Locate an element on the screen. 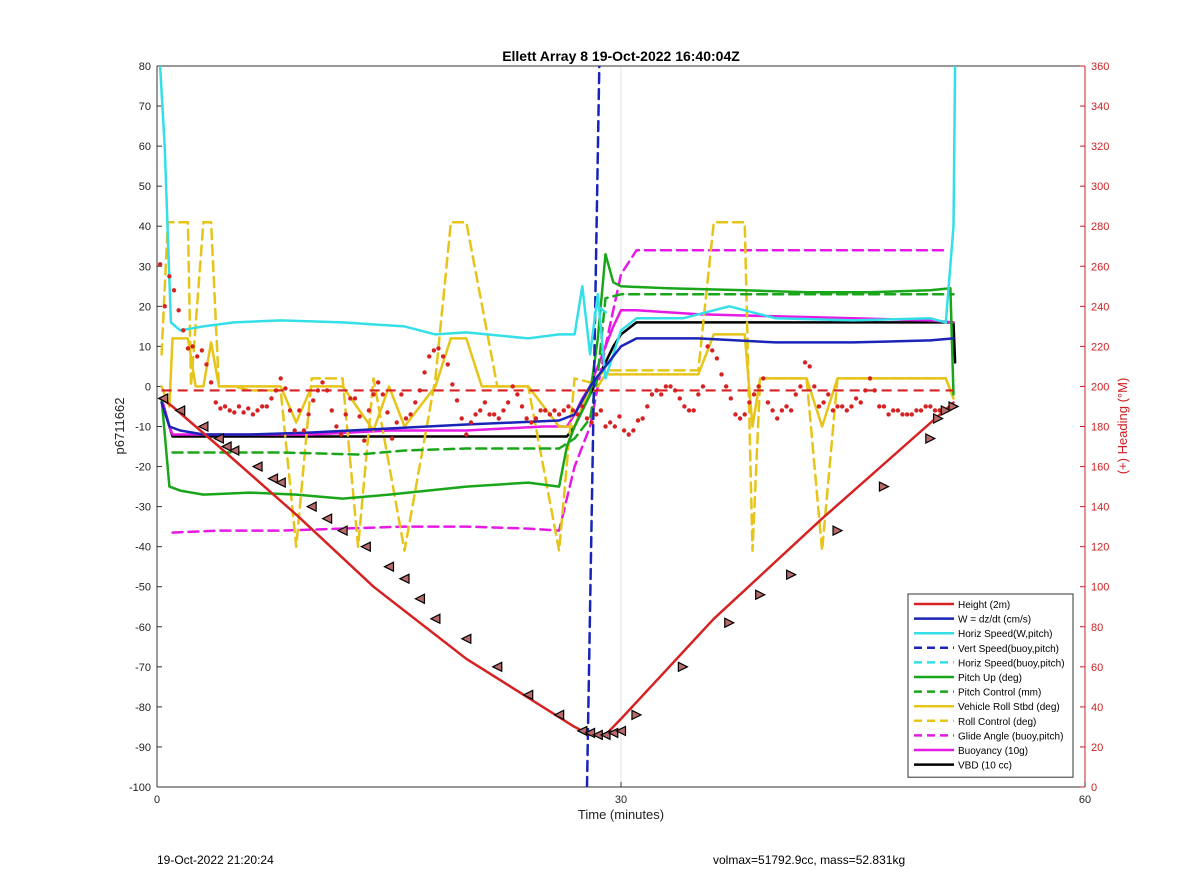  chart-title: Ellett Array 8 19-Oct-2022 16:40:04Z is located at coordinates (621, 56).